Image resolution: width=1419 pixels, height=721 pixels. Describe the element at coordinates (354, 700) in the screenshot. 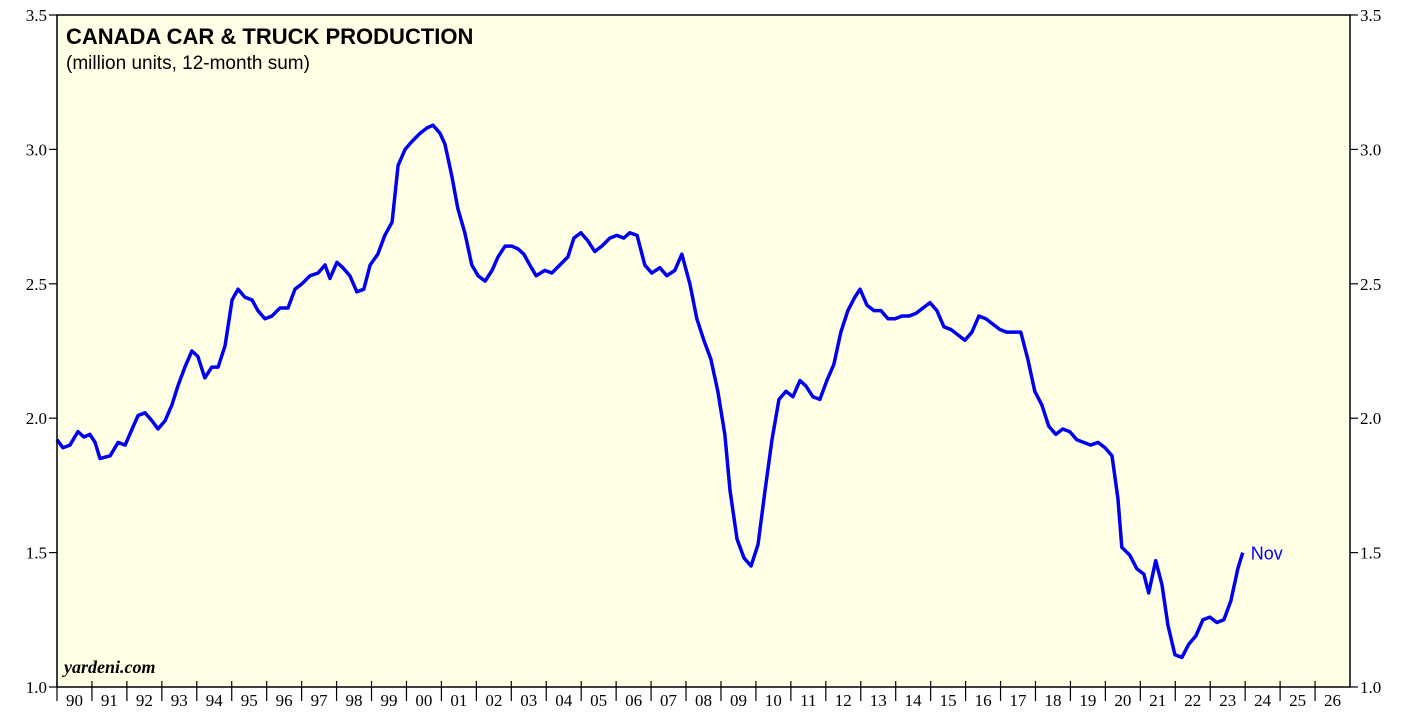

I see `x-tick-label: 98` at that location.